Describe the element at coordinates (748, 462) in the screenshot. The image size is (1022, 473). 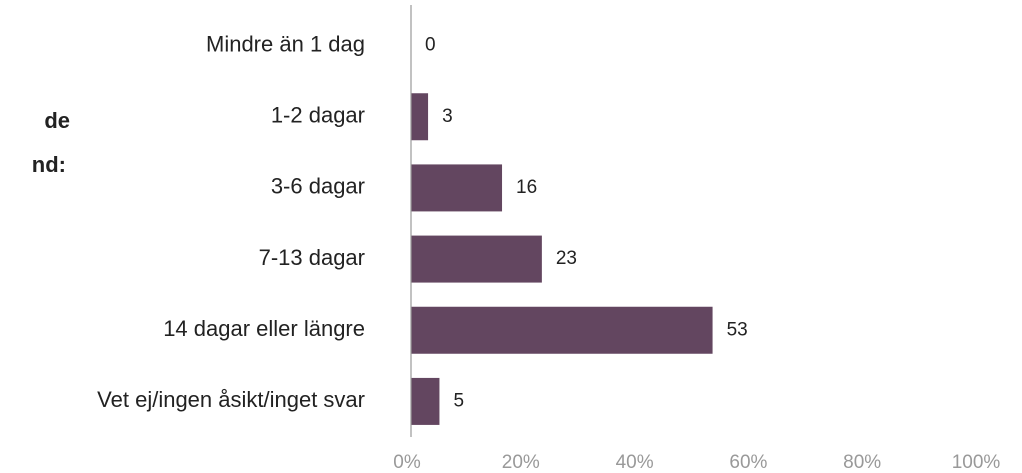
I see `x-tick-label: 60%` at that location.